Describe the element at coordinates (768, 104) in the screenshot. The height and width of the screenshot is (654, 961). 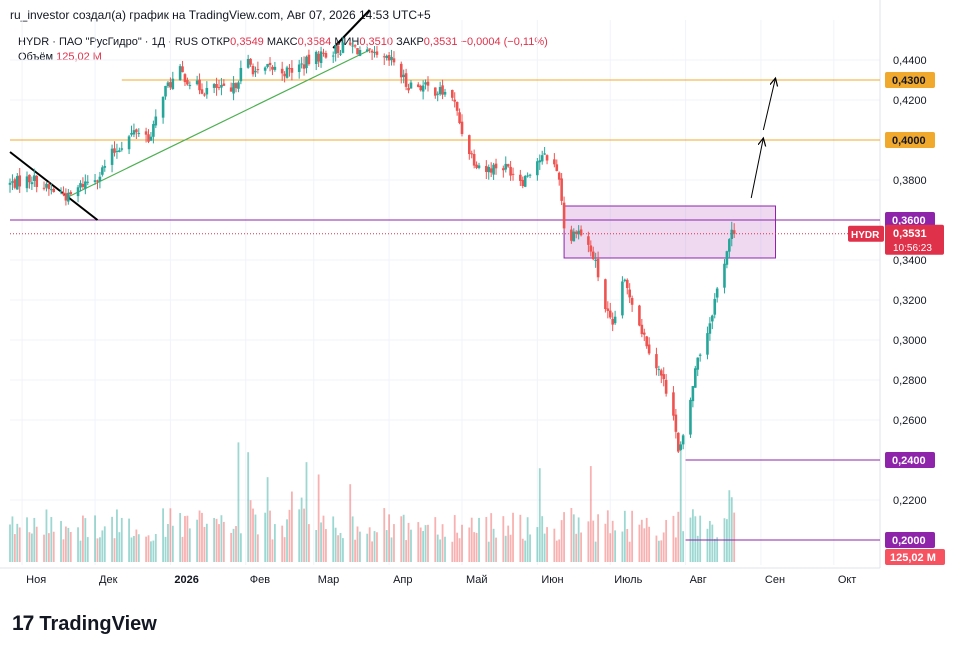
I see `forecast-arrow` at that location.